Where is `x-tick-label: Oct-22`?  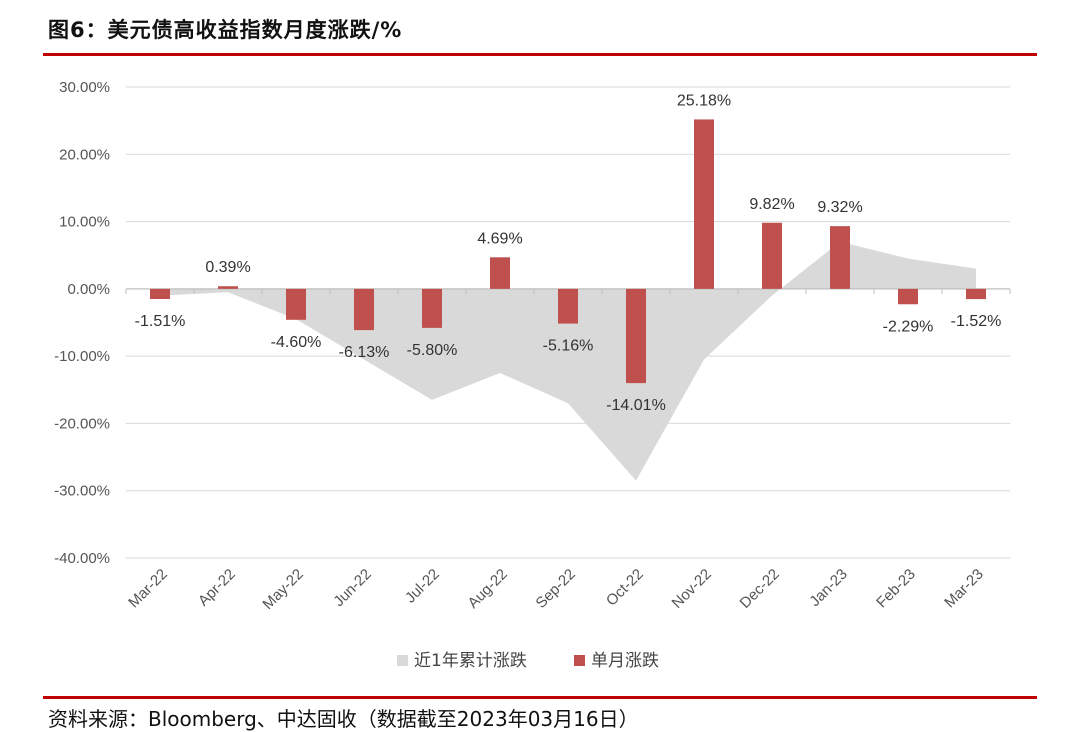
x-tick-label: Oct-22 is located at coordinates (625, 588).